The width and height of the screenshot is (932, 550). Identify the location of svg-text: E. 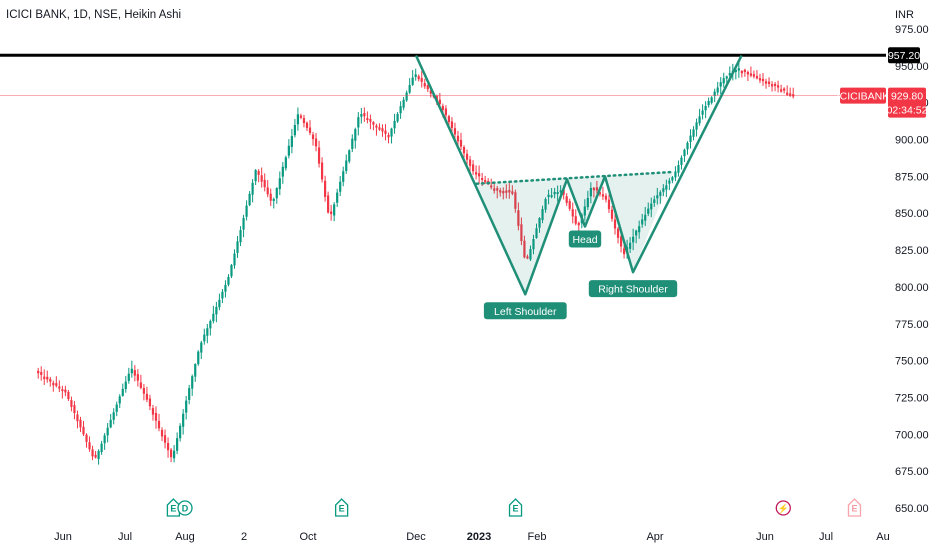
(516, 509).